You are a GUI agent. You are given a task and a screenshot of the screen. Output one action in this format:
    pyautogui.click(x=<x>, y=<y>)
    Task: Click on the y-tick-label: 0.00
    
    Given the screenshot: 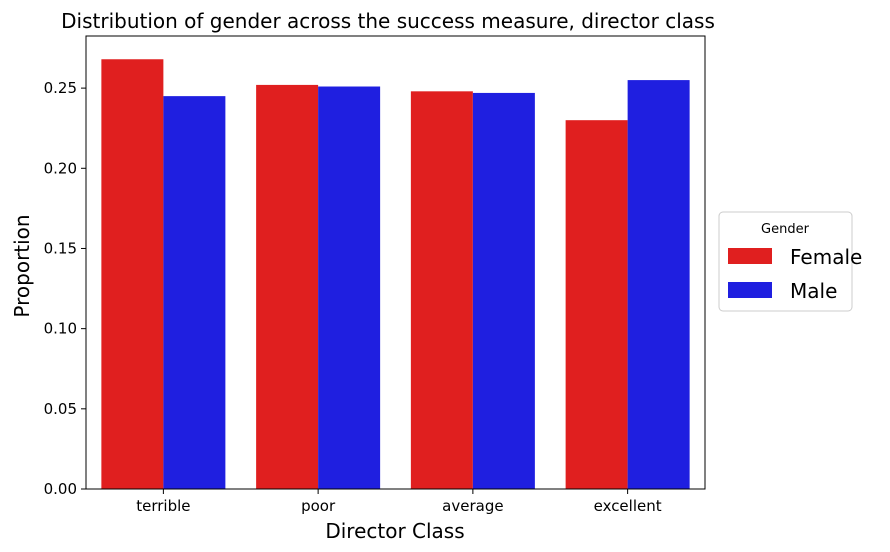 What is the action you would take?
    pyautogui.click(x=60, y=489)
    